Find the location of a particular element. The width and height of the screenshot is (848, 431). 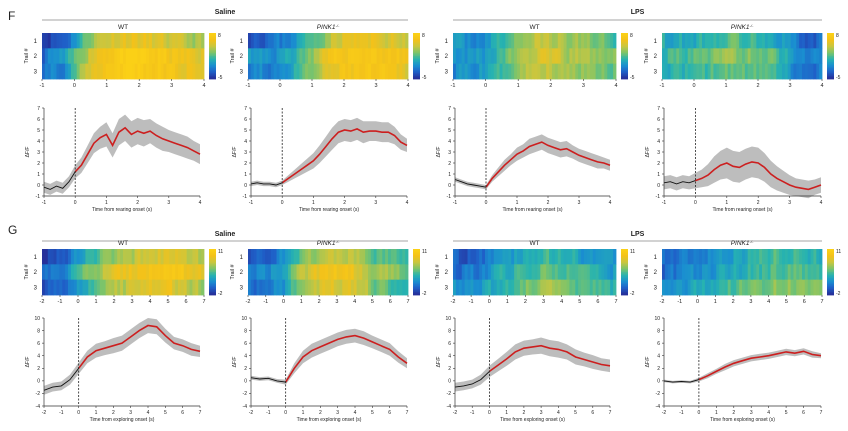

x-tick-label: 4 is located at coordinates (558, 413).